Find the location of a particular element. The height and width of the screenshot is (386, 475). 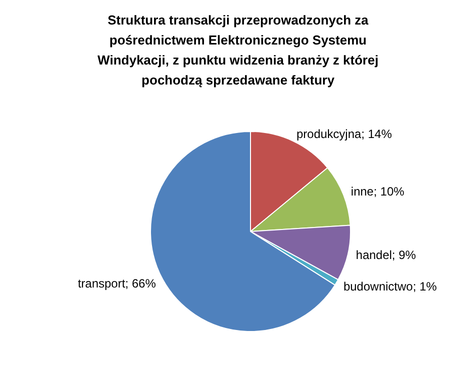

chart-title: Struktura transakcji przeprowadzonych za pośrednictwem Elektronicznego Systemu Windykacji, z punktu widzenia branży z której pochodzą sprzedawane faktury is located at coordinates (238, 50).